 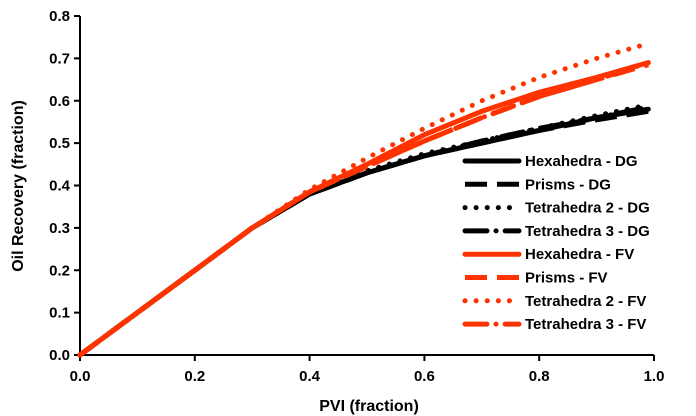 I want to click on x-tick-label: 1.0, so click(x=654, y=376).